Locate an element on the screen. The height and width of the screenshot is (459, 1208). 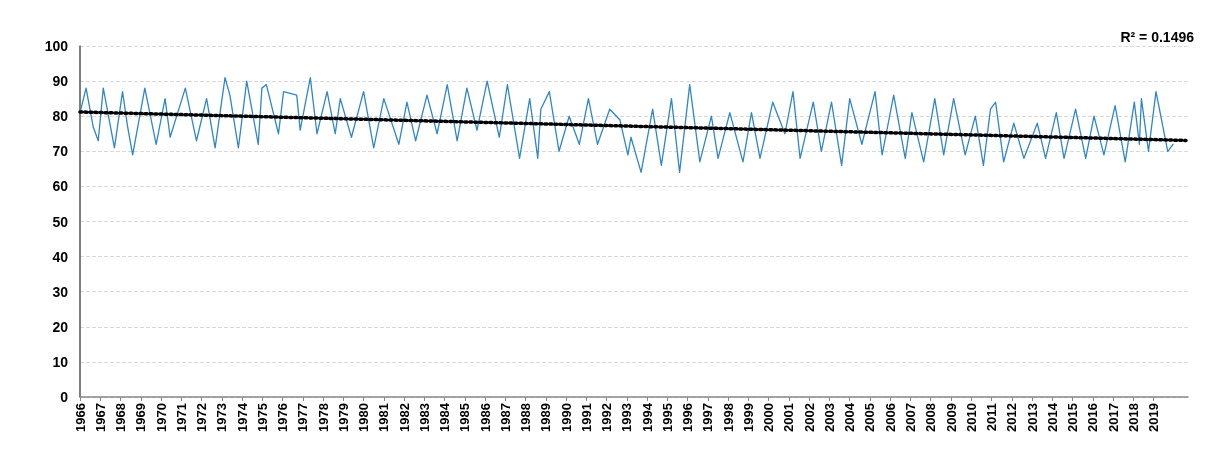
x-tick-label: 1976 is located at coordinates (283, 417).